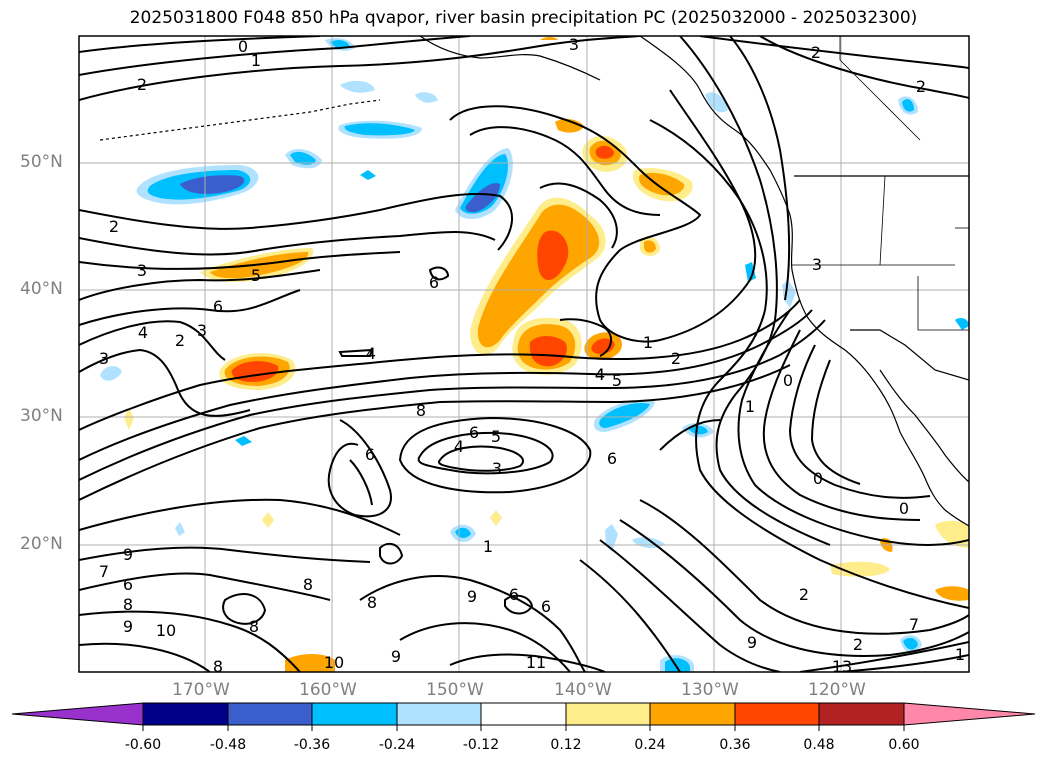 This screenshot has width=1047, height=765. Describe the element at coordinates (710, 690) in the screenshot. I see `lon-label: 130°W` at that location.